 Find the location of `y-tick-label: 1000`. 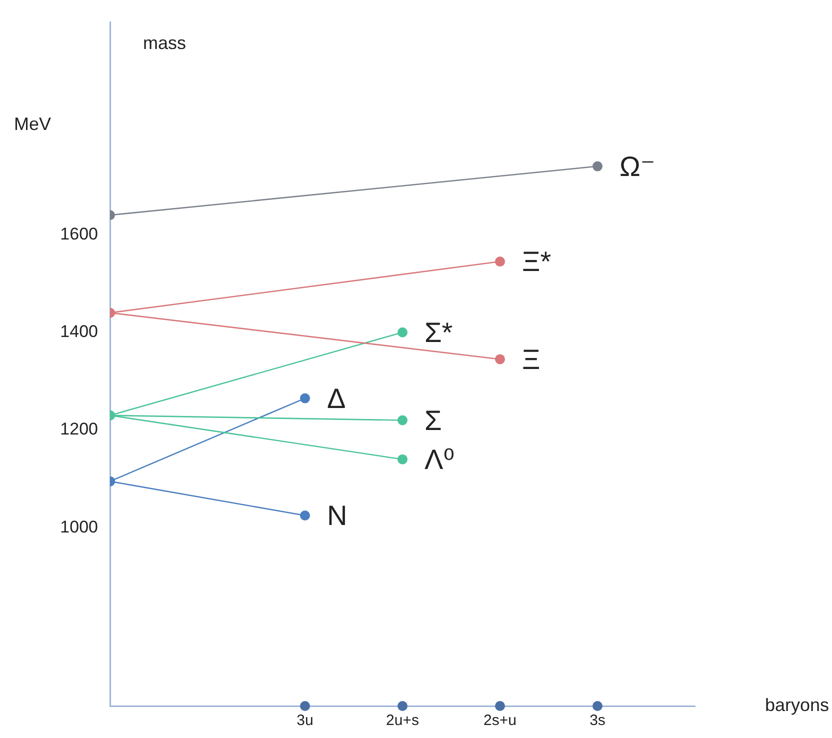

y-tick-label: 1000 is located at coordinates (79, 526).